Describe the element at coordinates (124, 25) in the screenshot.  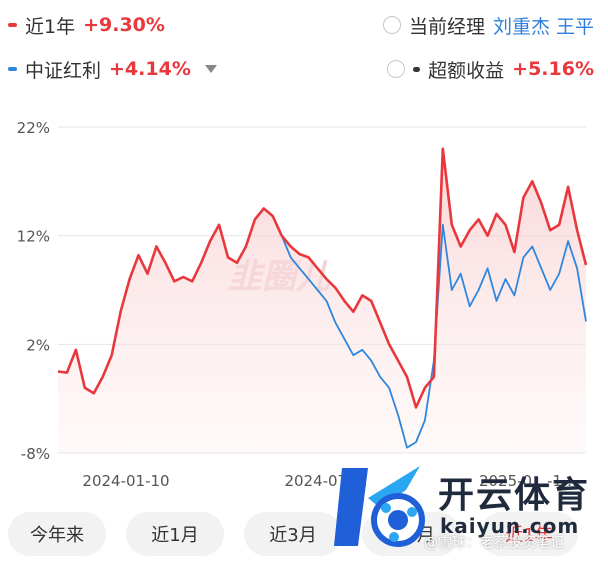
I see `fund-return-value: +9.30%` at that location.